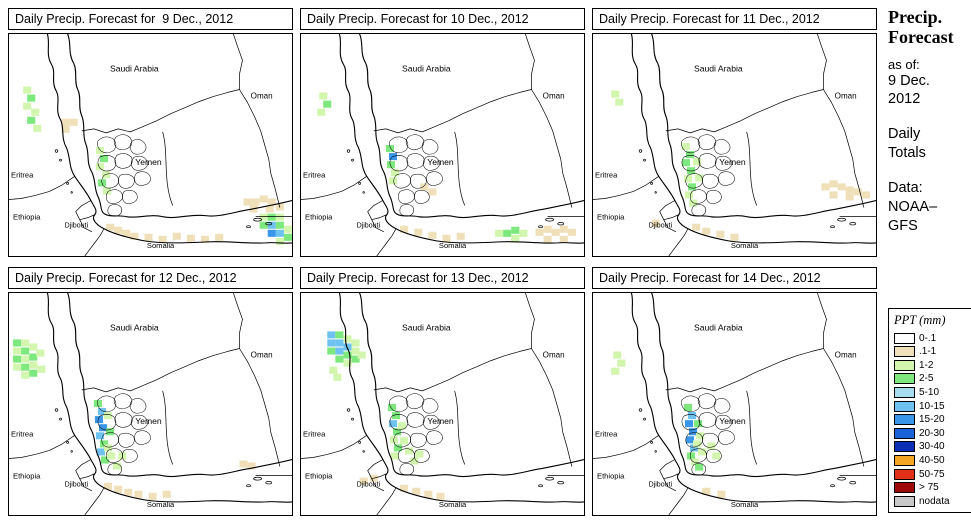 Image resolution: width=971 pixels, height=521 pixels. I want to click on legend-item: > 75, so click(932, 488).